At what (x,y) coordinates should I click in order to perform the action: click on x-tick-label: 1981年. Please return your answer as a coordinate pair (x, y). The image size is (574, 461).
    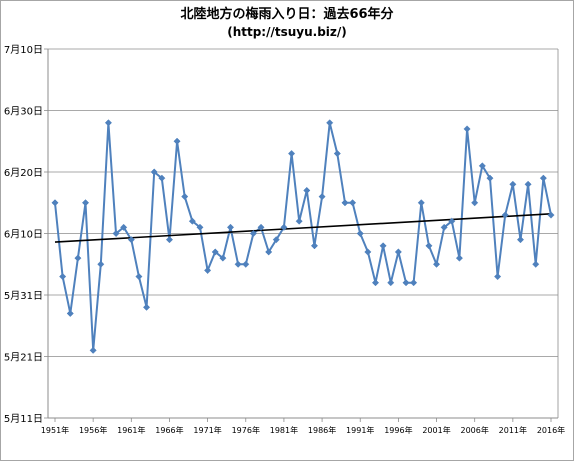
    Looking at the image, I should click on (284, 430).